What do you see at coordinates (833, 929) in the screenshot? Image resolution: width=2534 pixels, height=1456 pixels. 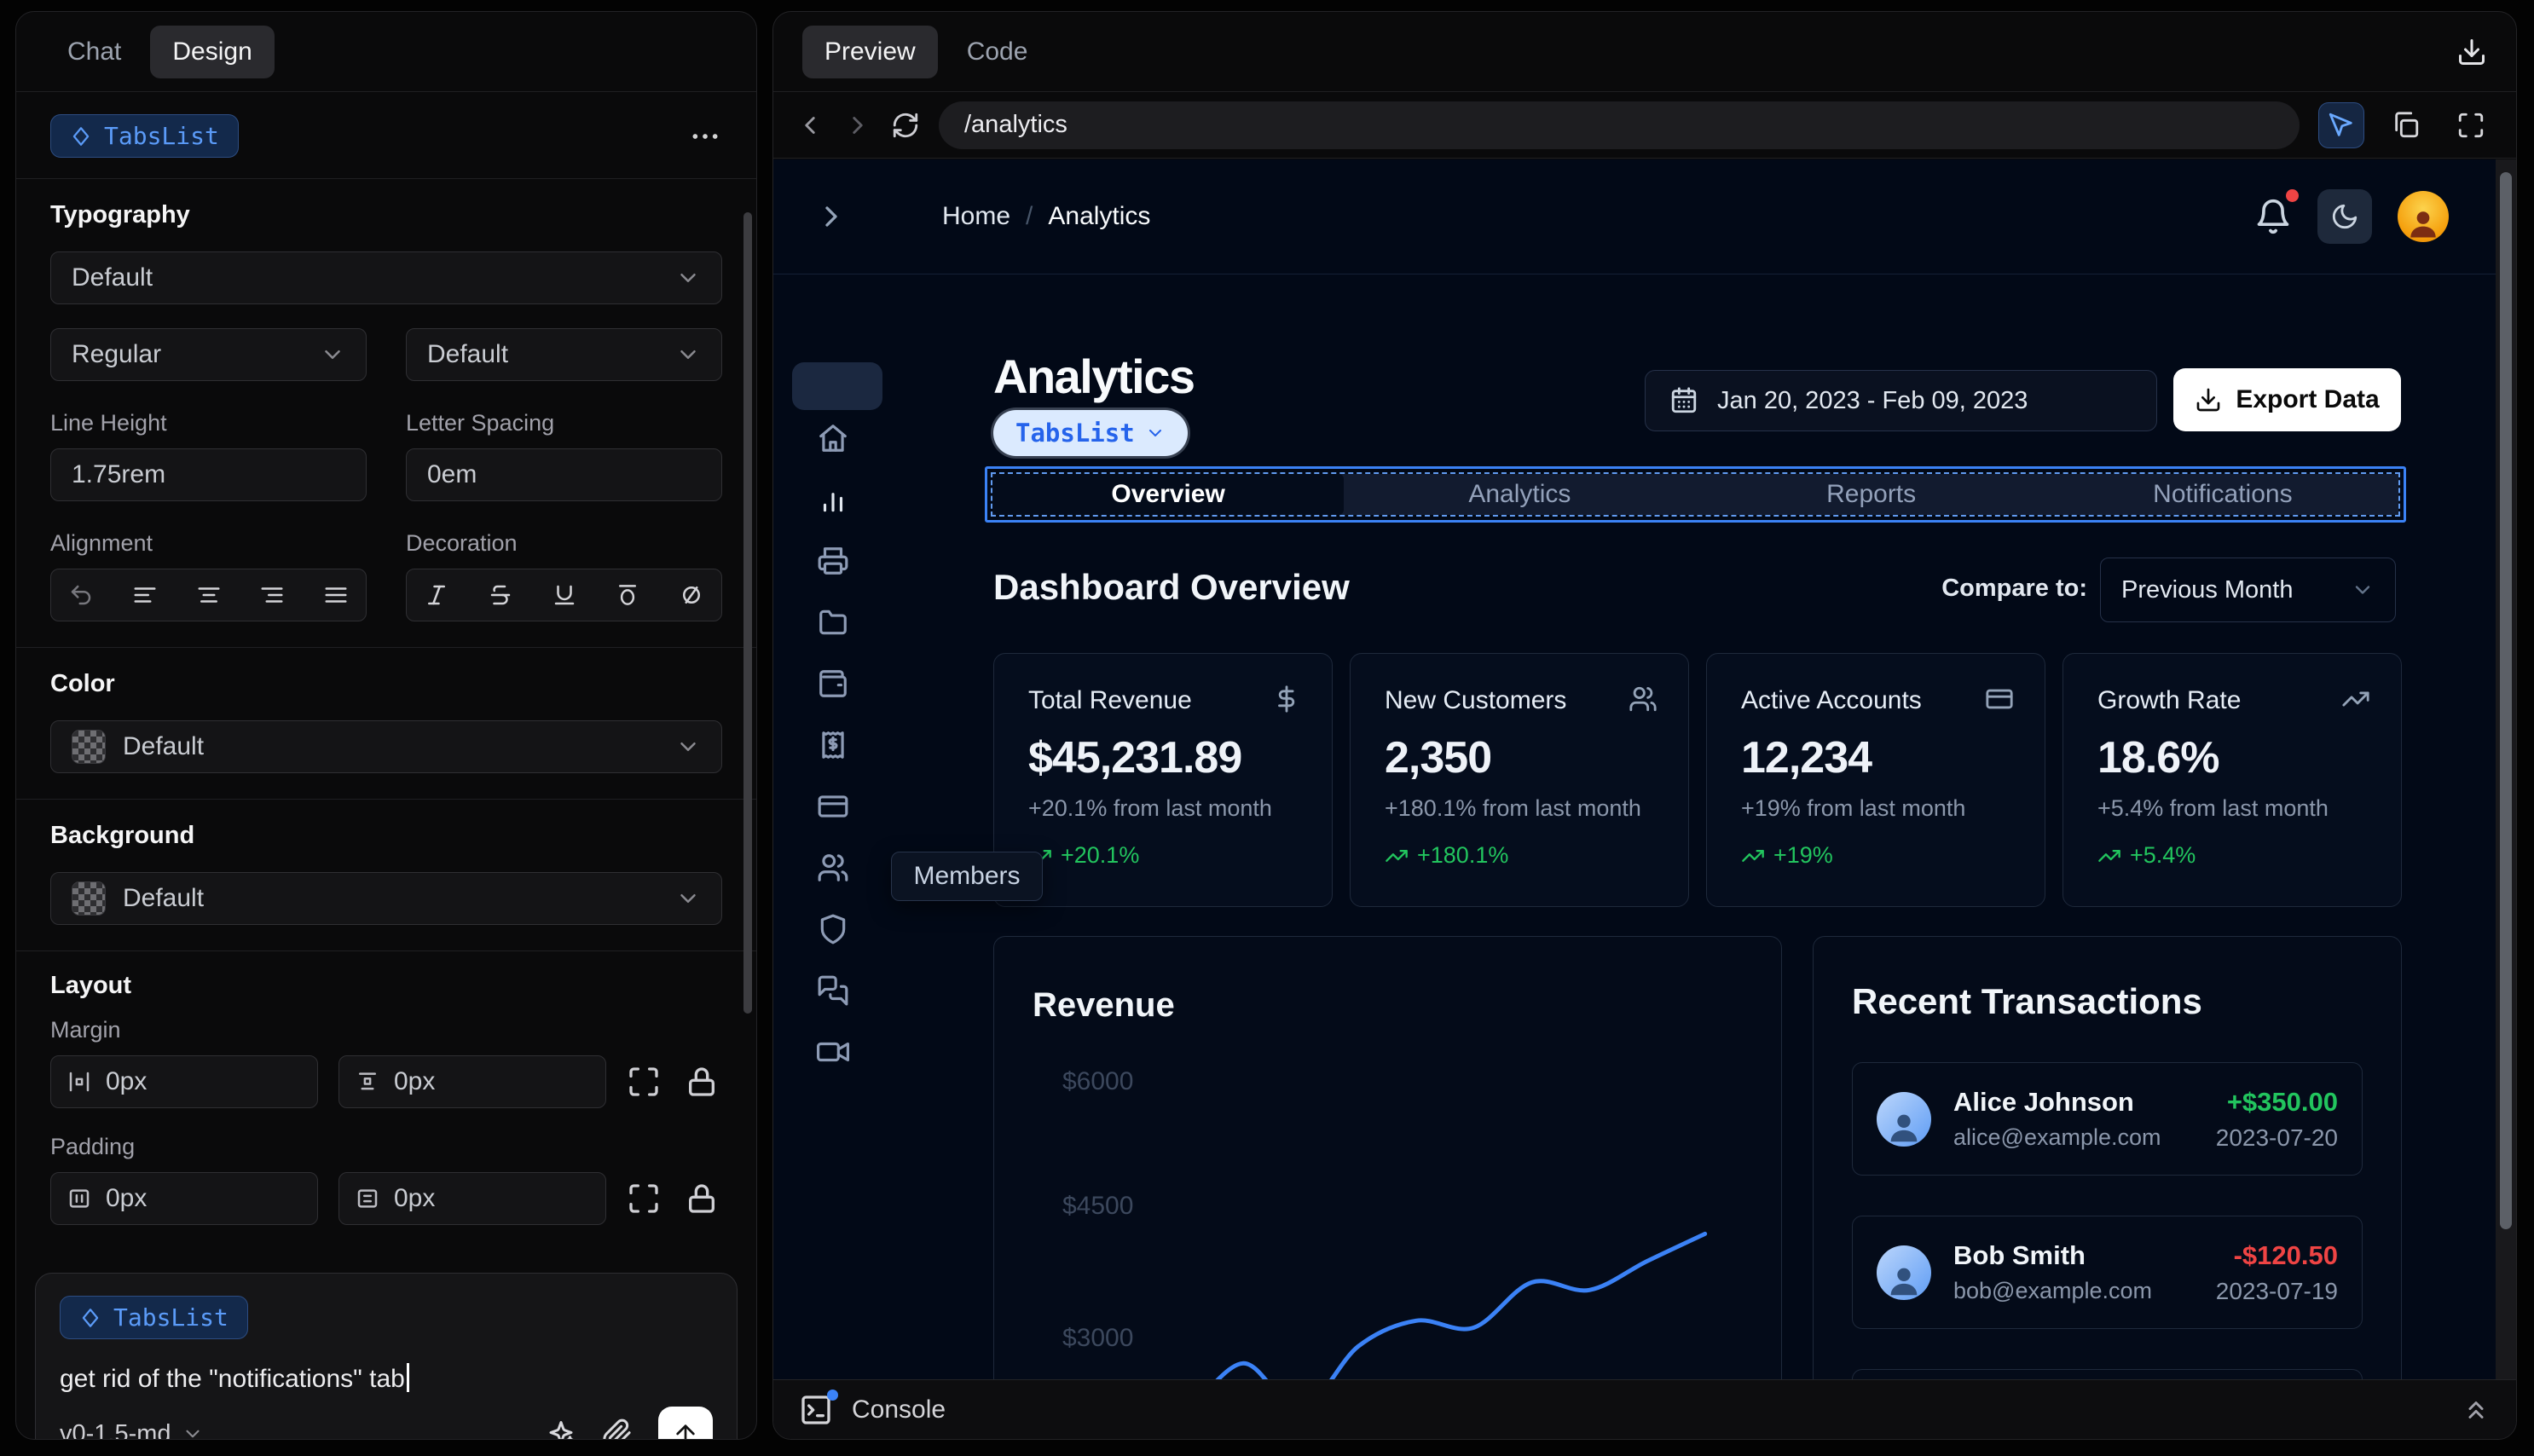 I see `app-sidebar-item-shield` at bounding box center [833, 929].